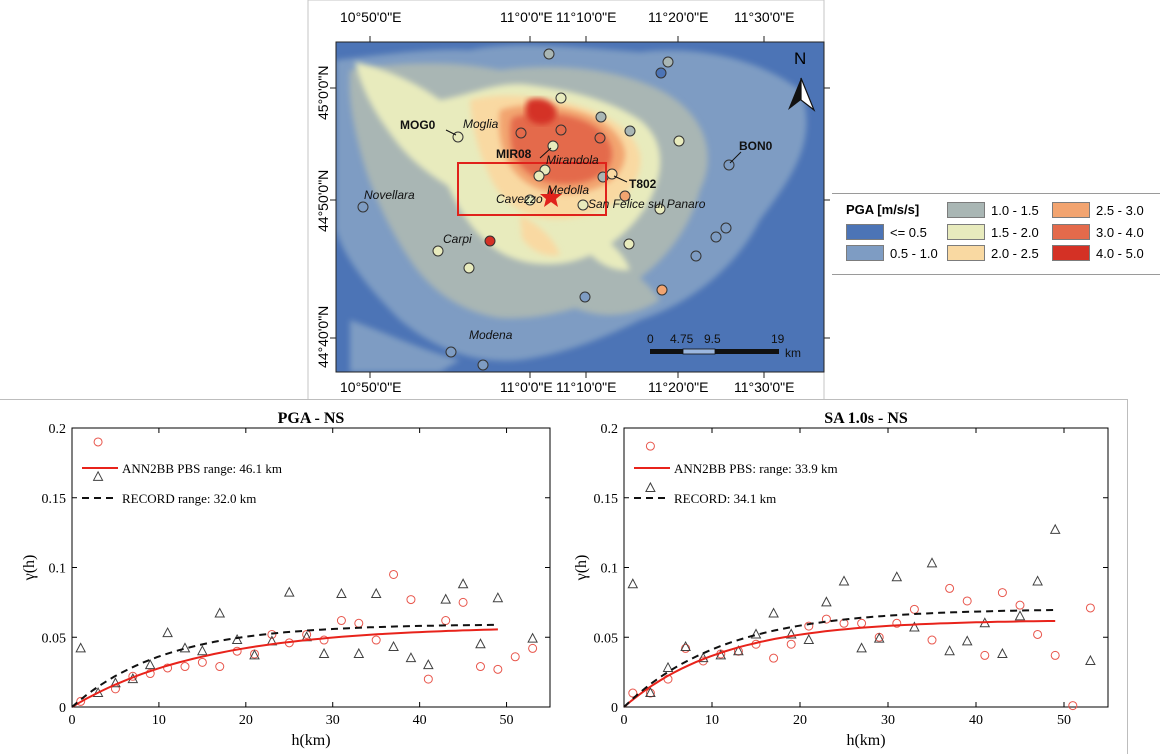 The image size is (1160, 754). I want to click on station-labels: MOG0 MIR08 BON0 T802, so click(586, 154).